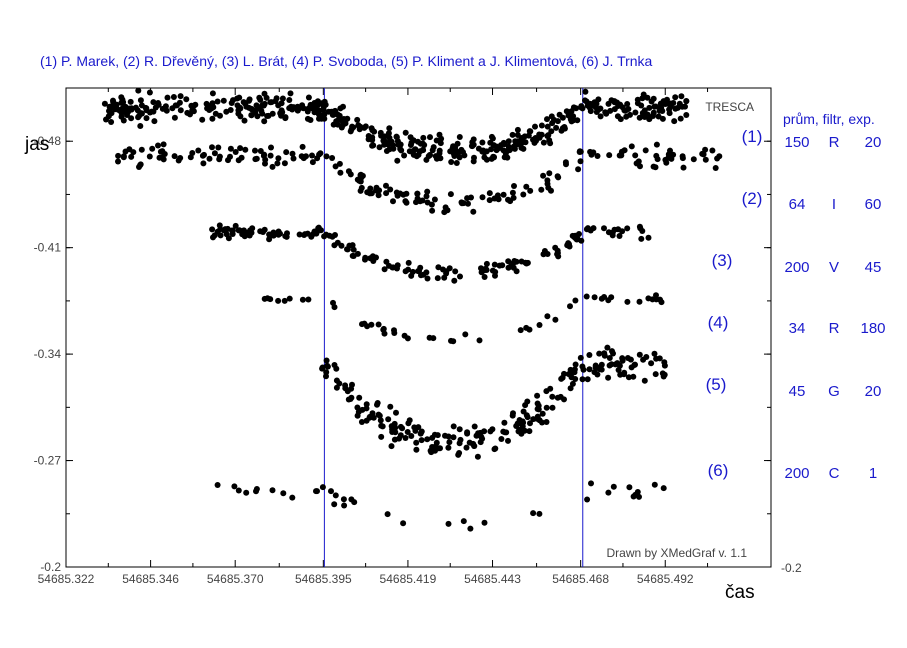 Image resolution: width=907 pixels, height=648 pixels. What do you see at coordinates (834, 142) in the screenshot?
I see `info-filter-1: R` at bounding box center [834, 142].